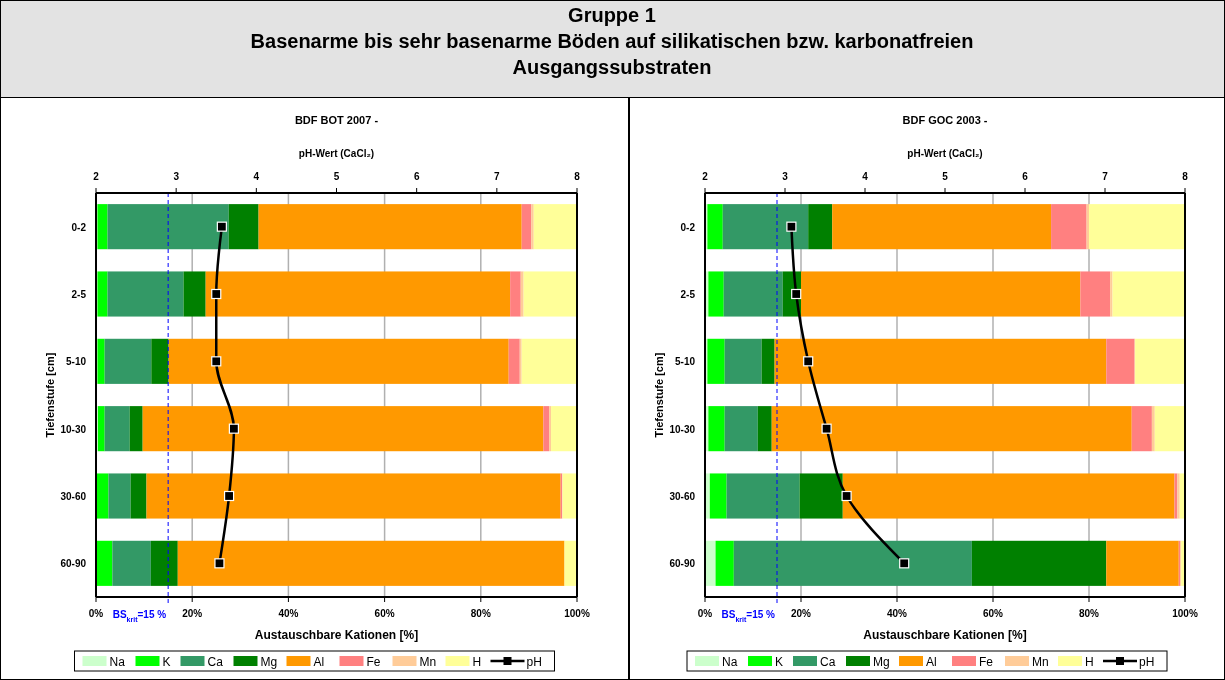  What do you see at coordinates (612, 15) in the screenshot?
I see `text: Gruppe 1` at bounding box center [612, 15].